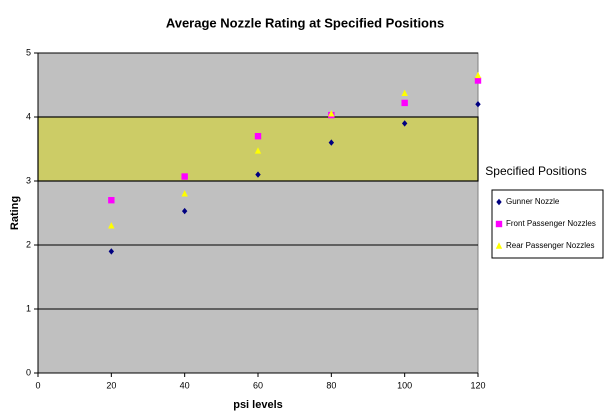 This screenshot has height=420, width=612. Describe the element at coordinates (28, 372) in the screenshot. I see `y-tick-label: 0` at that location.